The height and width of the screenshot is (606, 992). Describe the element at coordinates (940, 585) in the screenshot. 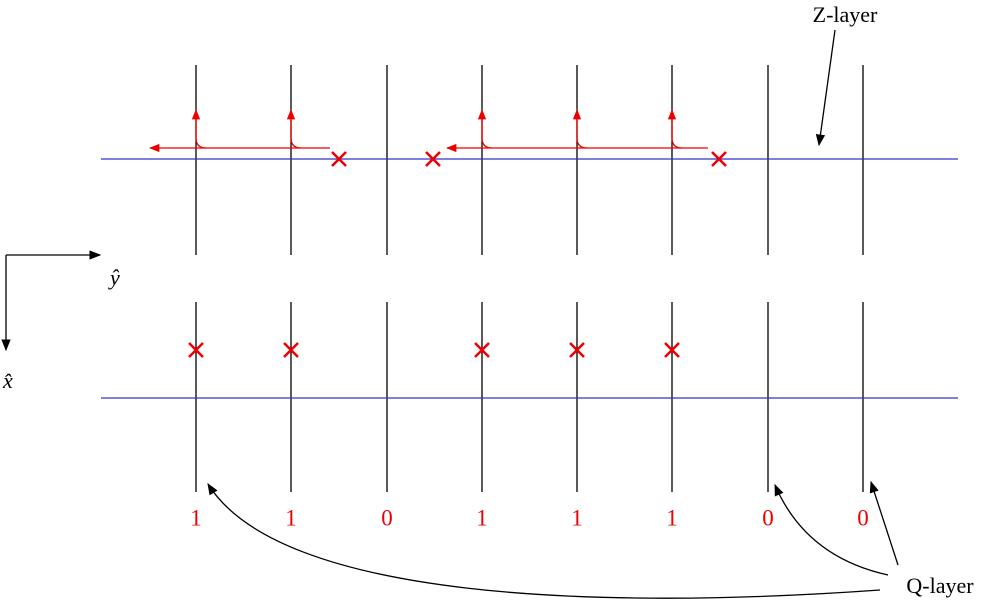

I see `q-layer-label: Q-layer` at that location.